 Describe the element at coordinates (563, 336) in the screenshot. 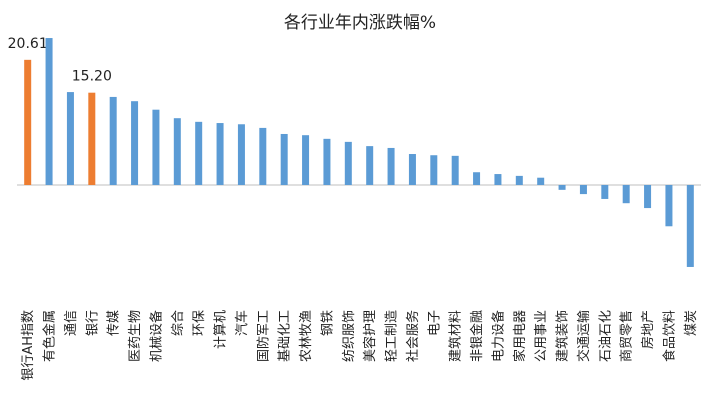

I see `x-tick-label: 建筑装饰` at that location.